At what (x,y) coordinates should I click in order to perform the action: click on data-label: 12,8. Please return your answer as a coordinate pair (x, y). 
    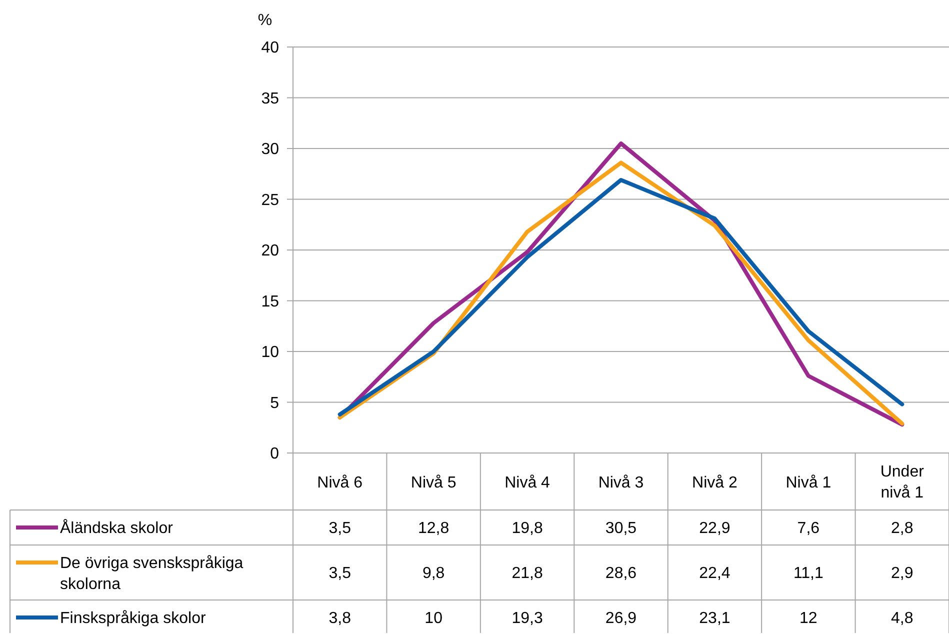
    Looking at the image, I should click on (434, 529).